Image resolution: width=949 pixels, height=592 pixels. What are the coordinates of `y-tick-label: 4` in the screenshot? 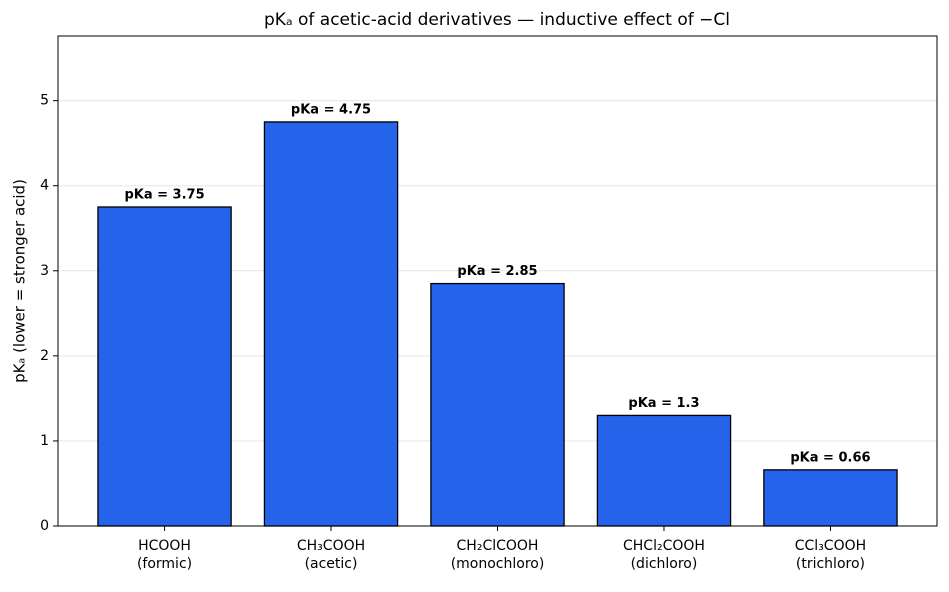 It's located at (44, 186).